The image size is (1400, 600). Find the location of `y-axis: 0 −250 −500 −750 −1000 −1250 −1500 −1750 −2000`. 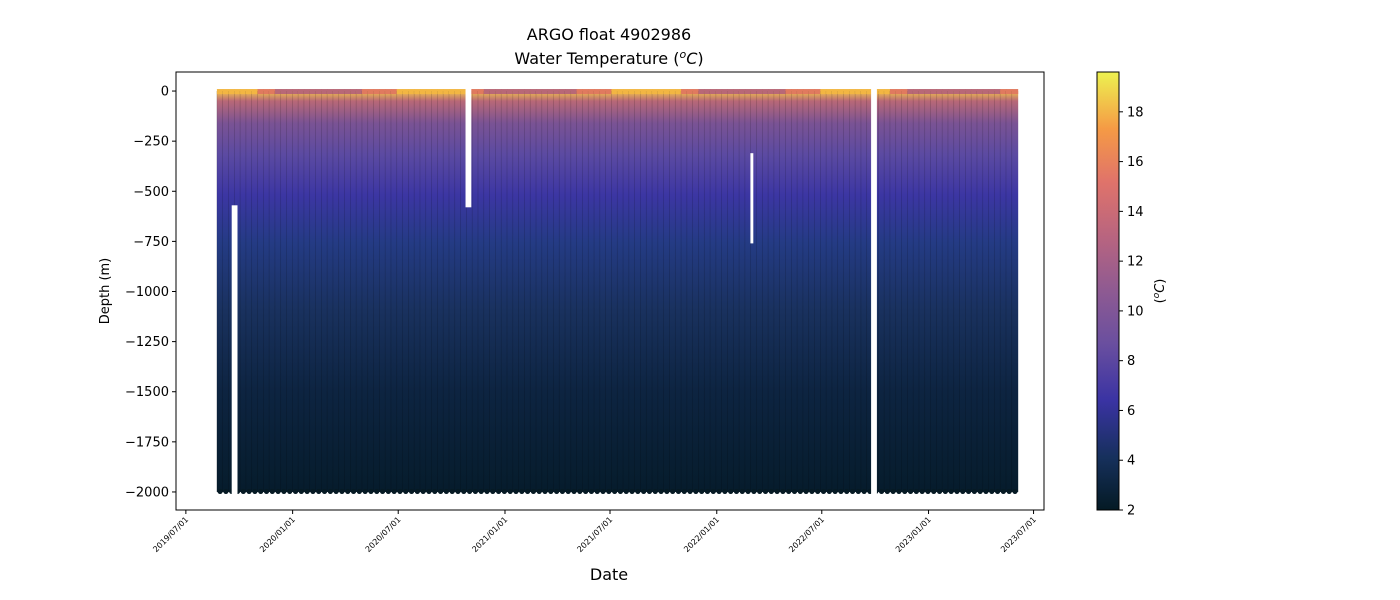

y-axis: 0 −250 −500 −750 −1000 −1250 −1500 −1750 −2000 is located at coordinates (150, 292).